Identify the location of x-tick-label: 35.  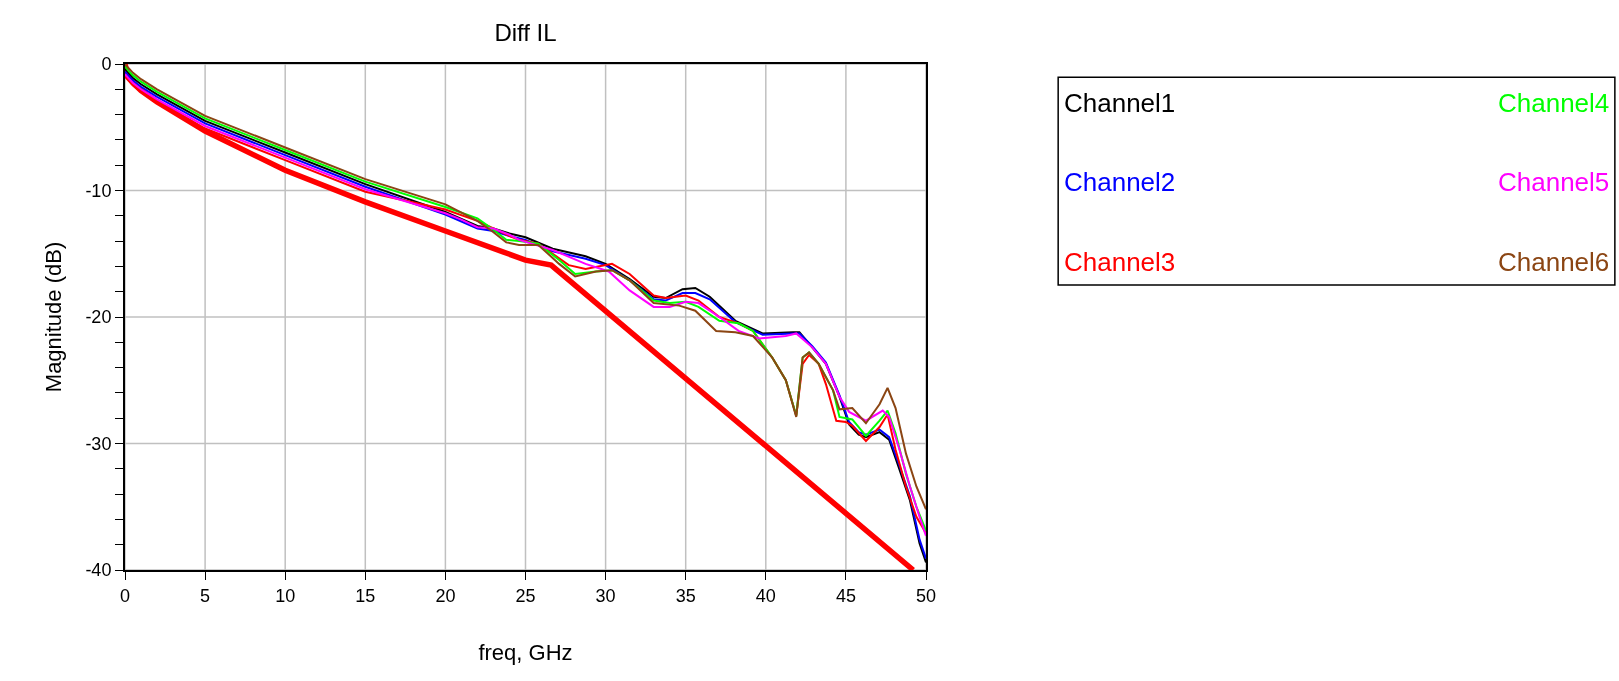
(685, 595).